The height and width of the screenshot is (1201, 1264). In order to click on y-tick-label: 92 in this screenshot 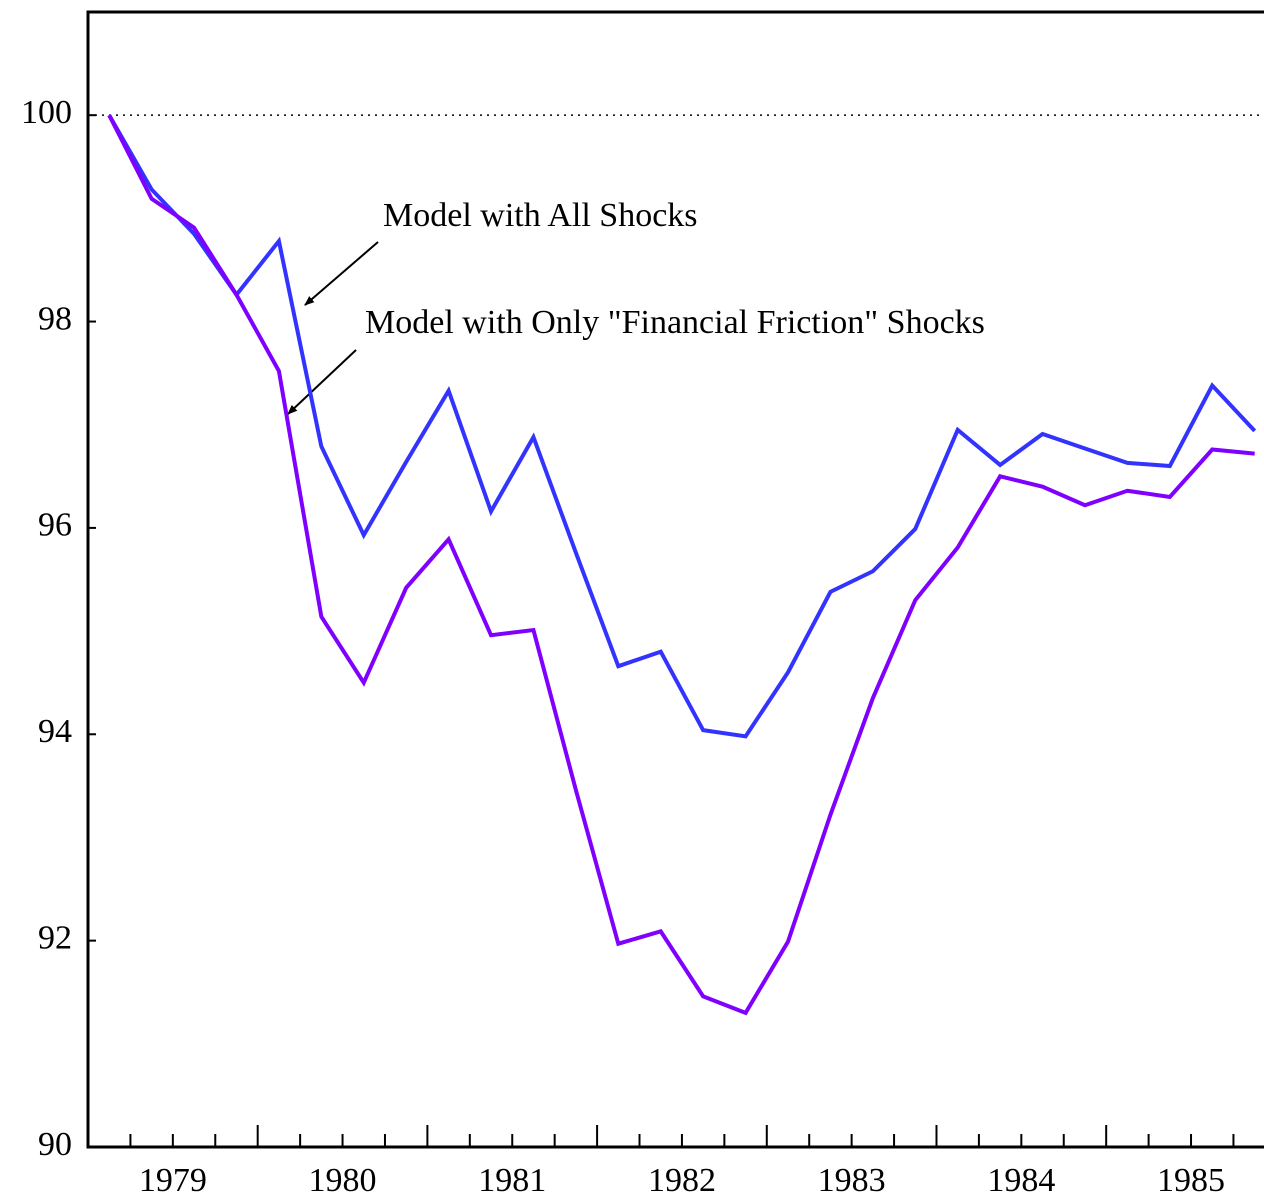, I will do `click(55, 937)`.